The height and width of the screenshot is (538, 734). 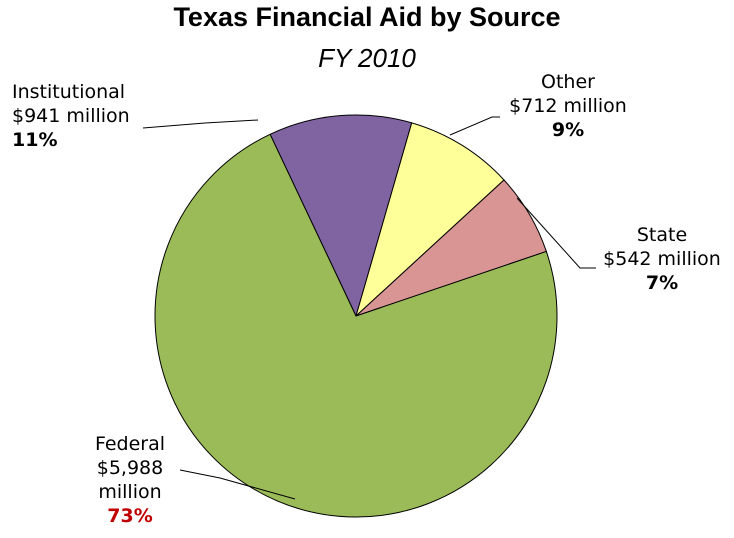 What do you see at coordinates (237, 484) in the screenshot?
I see `leader-line-federal` at bounding box center [237, 484].